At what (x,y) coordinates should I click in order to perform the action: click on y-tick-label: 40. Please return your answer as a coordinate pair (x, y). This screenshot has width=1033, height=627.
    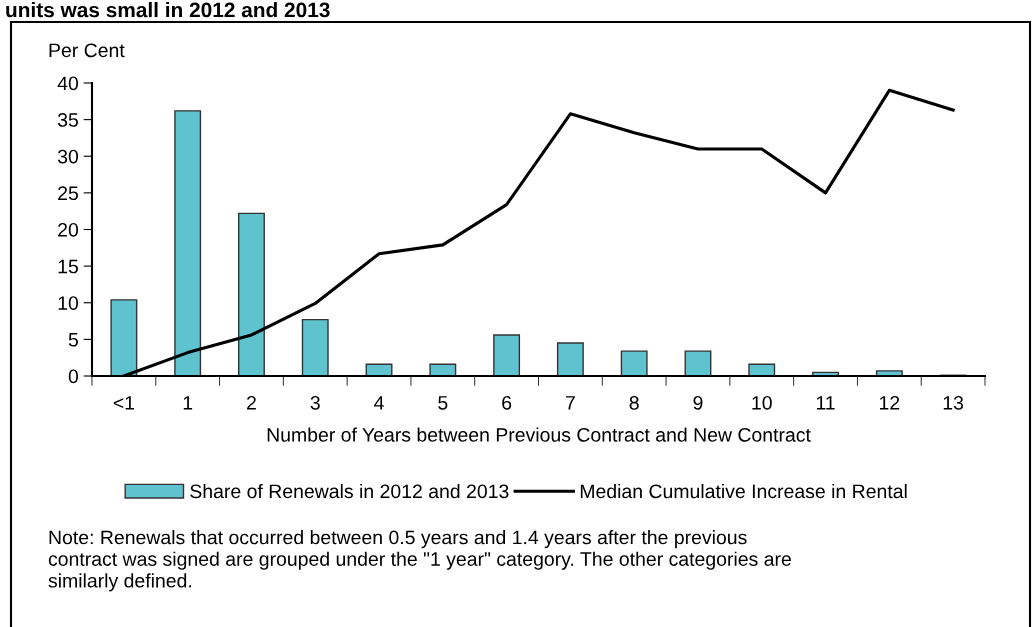
    Looking at the image, I should click on (68, 83).